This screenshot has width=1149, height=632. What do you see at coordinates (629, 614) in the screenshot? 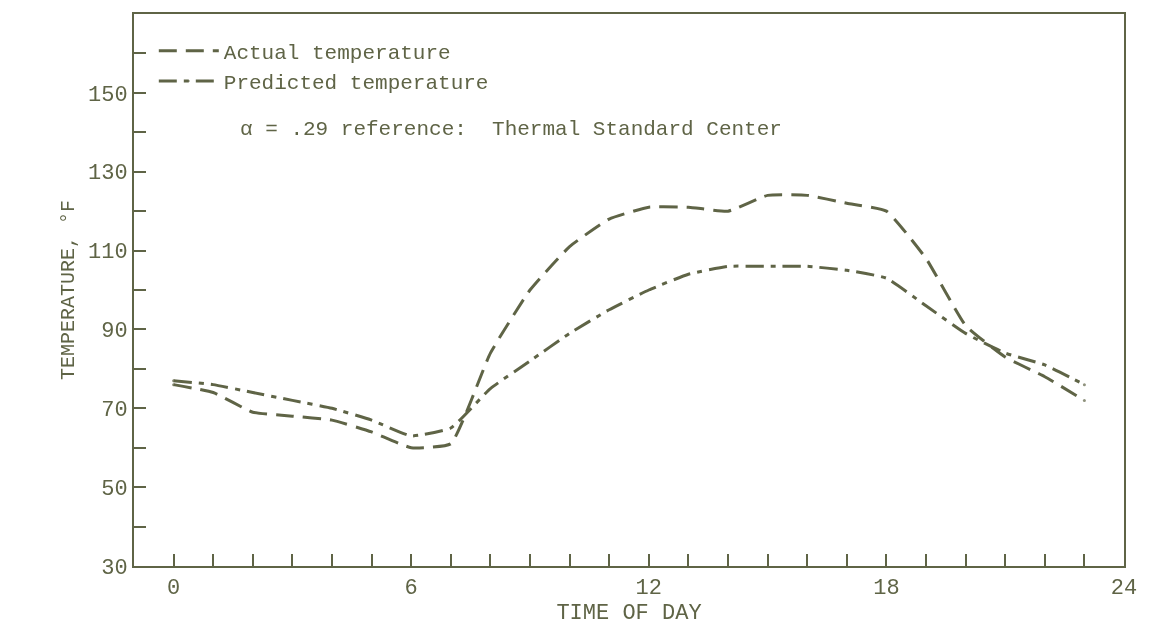
I see `x-axis-title: TIME OF DAY` at bounding box center [629, 614].